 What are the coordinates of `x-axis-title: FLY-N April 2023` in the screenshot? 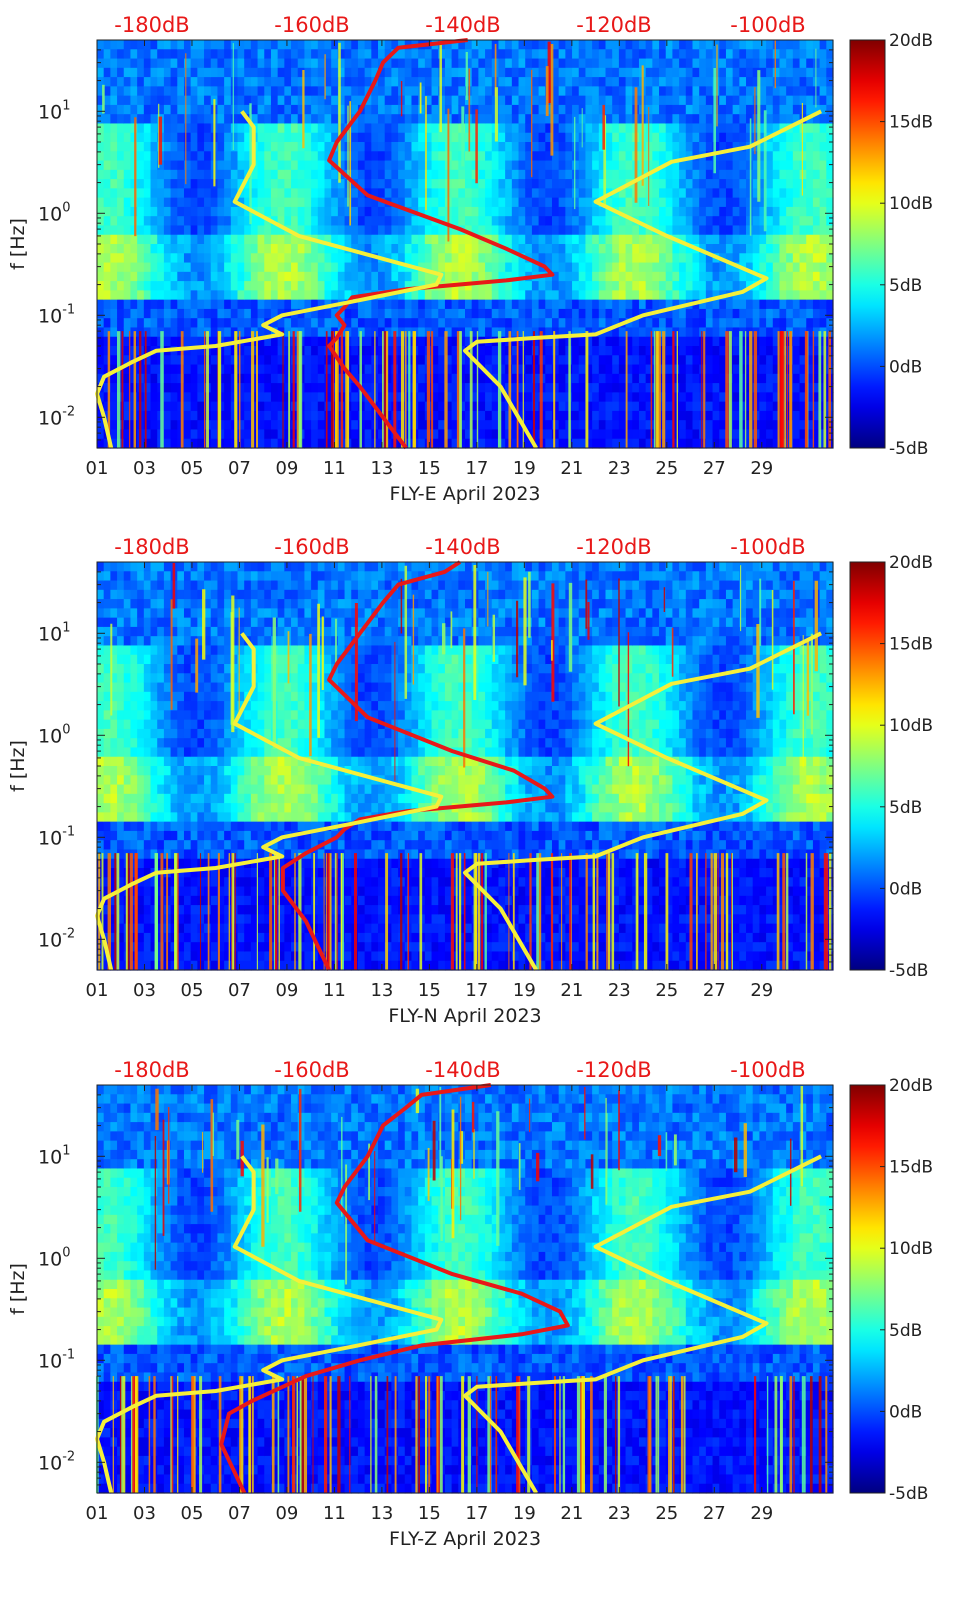 It's located at (464, 1016).